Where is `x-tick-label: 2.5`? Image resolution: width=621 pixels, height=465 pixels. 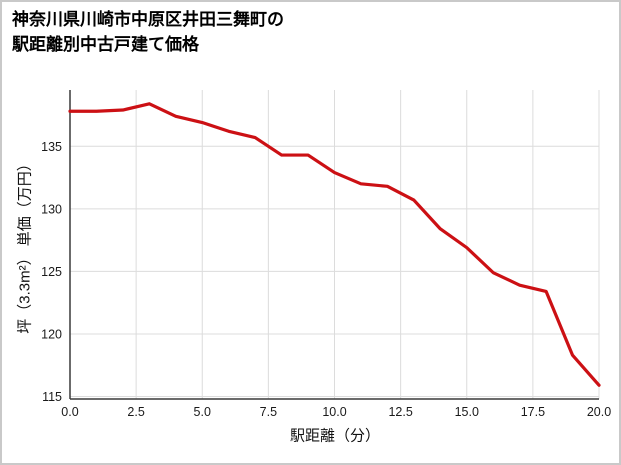 x-tick-label: 2.5 is located at coordinates (135, 412).